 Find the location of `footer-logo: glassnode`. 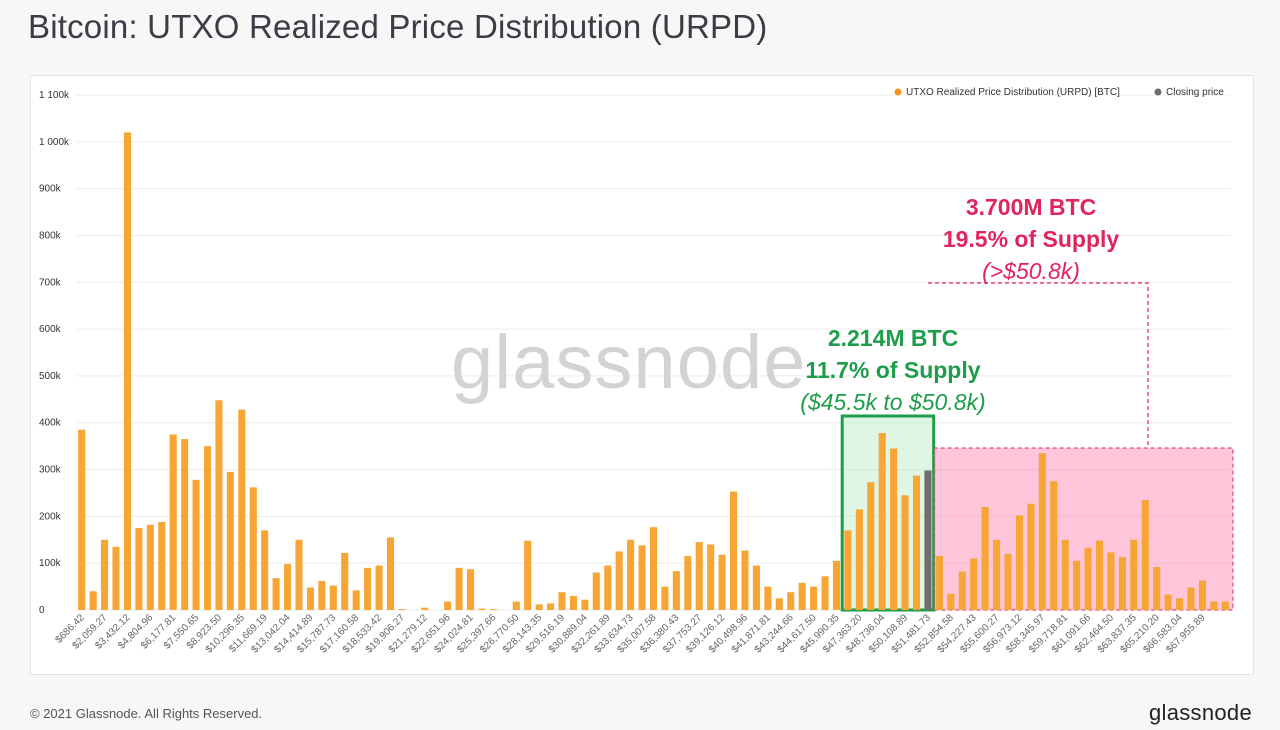

footer-logo: glassnode is located at coordinates (1200, 712).